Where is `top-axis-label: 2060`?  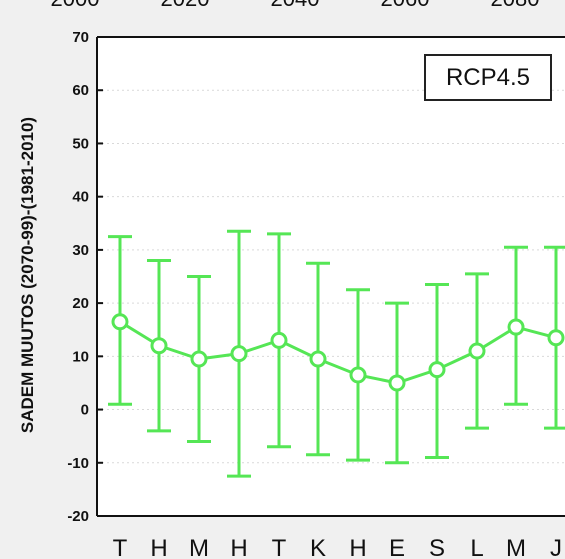
top-axis-label: 2060 is located at coordinates (405, 5).